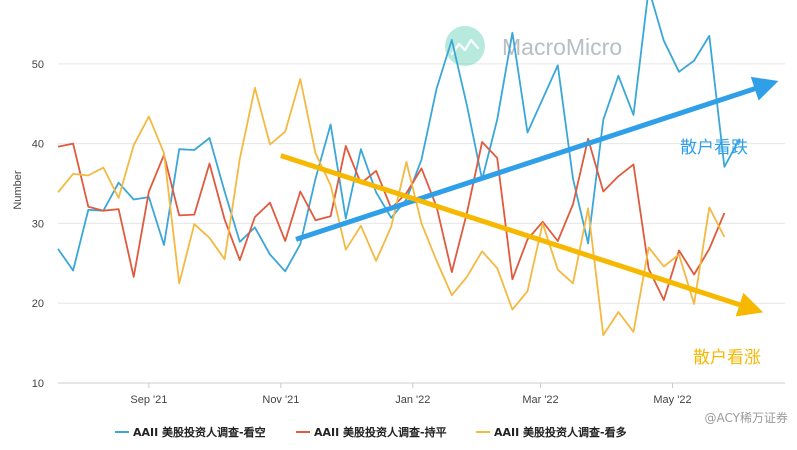 The image size is (797, 450). I want to click on x-tick-label: May '22, so click(672, 400).